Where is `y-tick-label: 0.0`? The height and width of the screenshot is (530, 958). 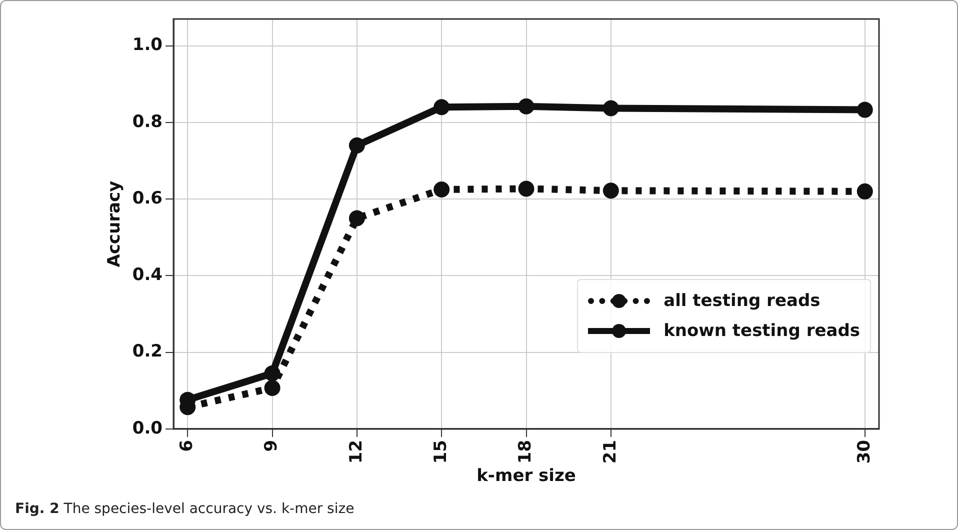
y-tick-label: 0.0 is located at coordinates (147, 428).